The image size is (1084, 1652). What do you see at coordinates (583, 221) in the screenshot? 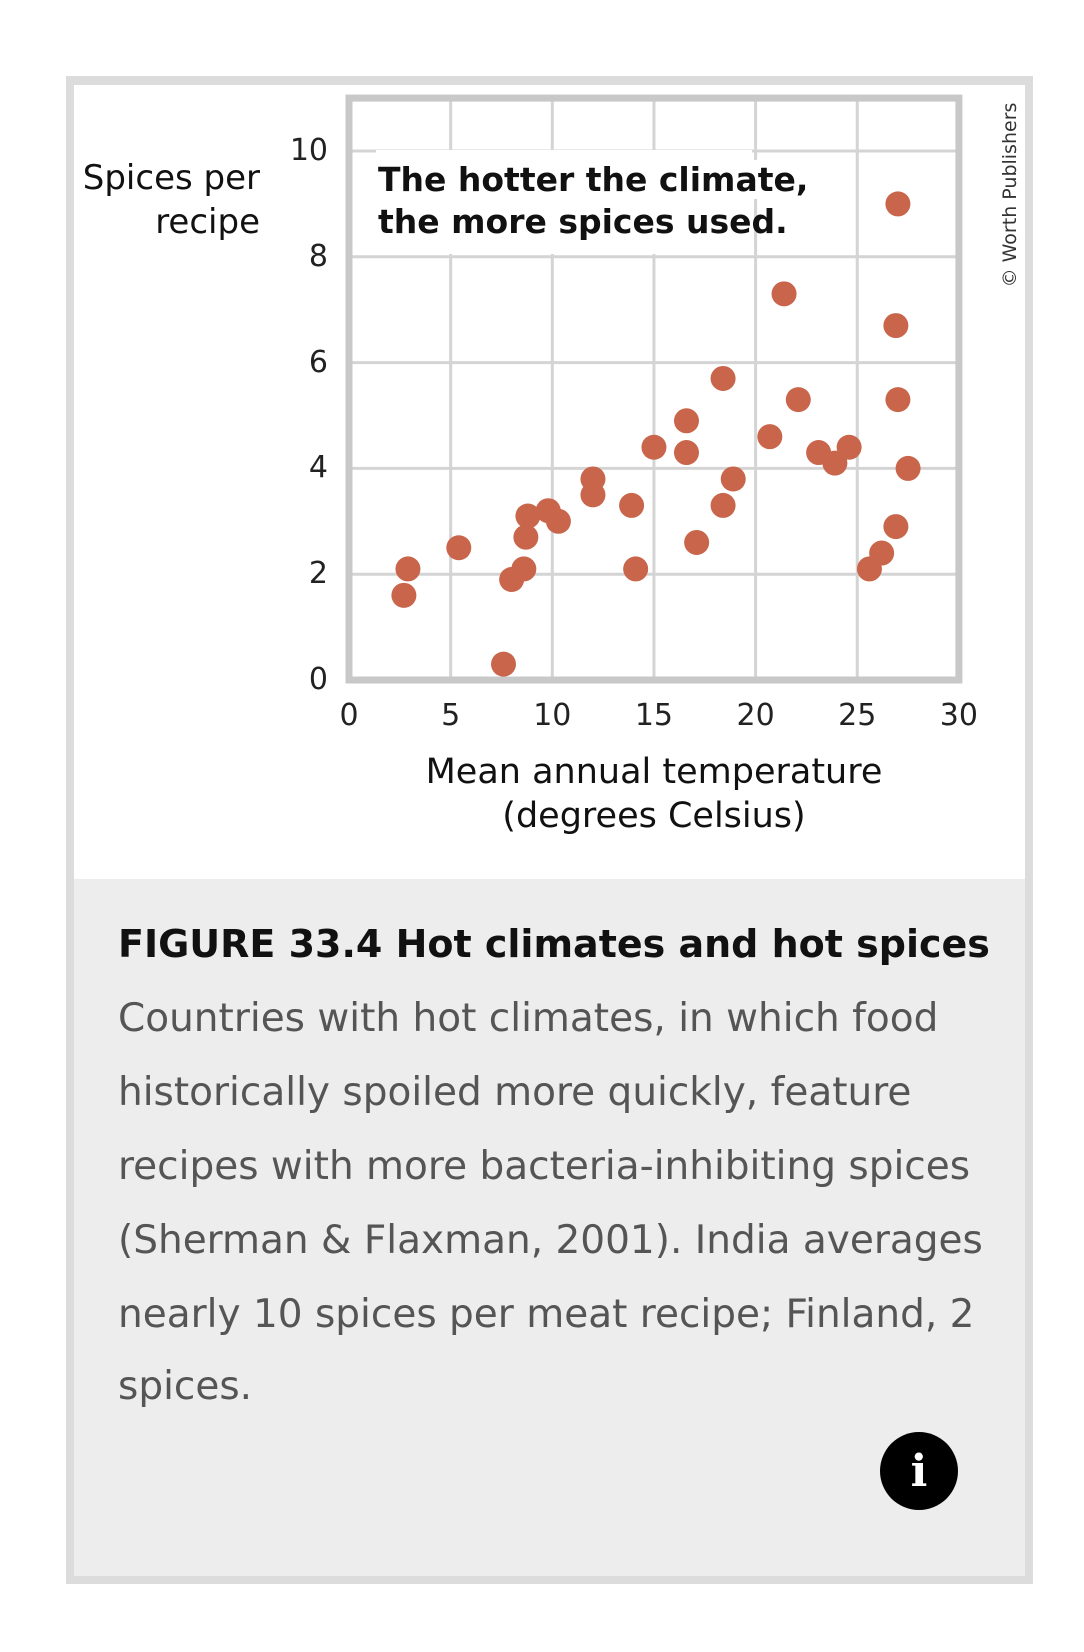
I see `annotation-line-2: the more spices used.` at bounding box center [583, 221].